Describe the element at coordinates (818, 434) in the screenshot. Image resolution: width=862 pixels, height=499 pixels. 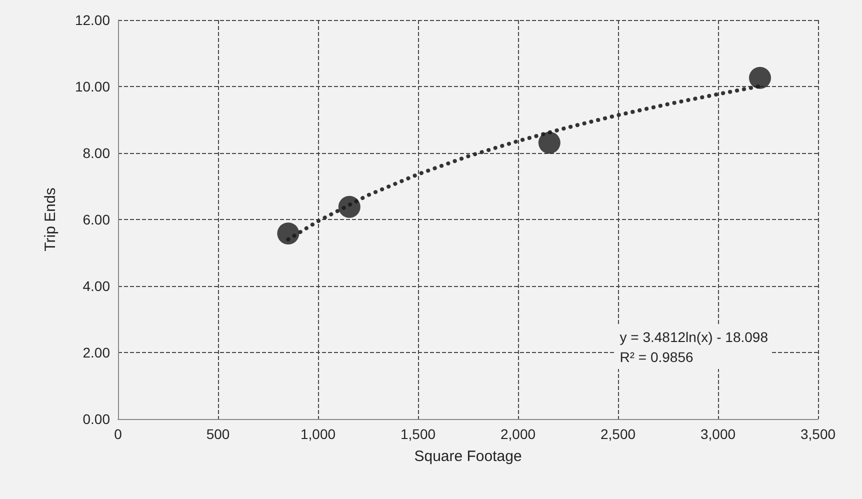
I see `x-tick-label: 3,500` at that location.